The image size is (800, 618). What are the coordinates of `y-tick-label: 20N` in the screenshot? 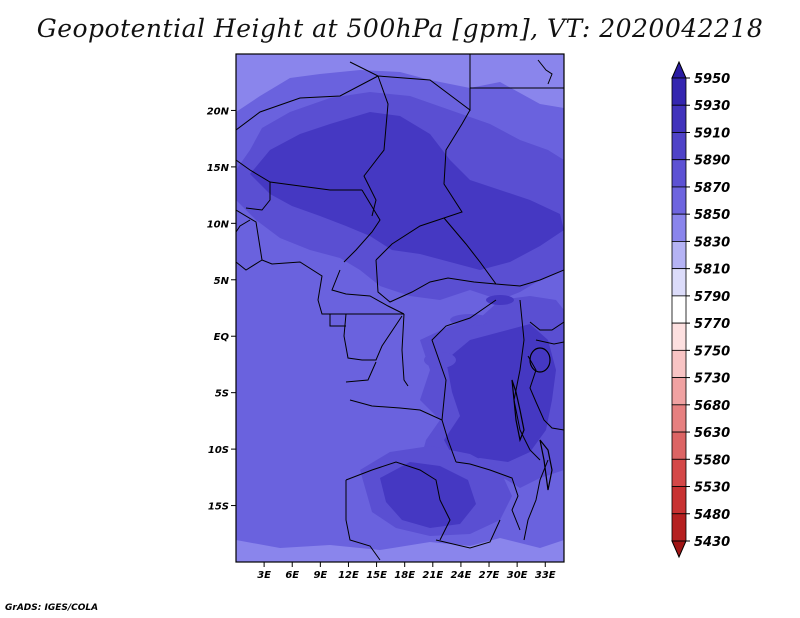 It's located at (218, 111).